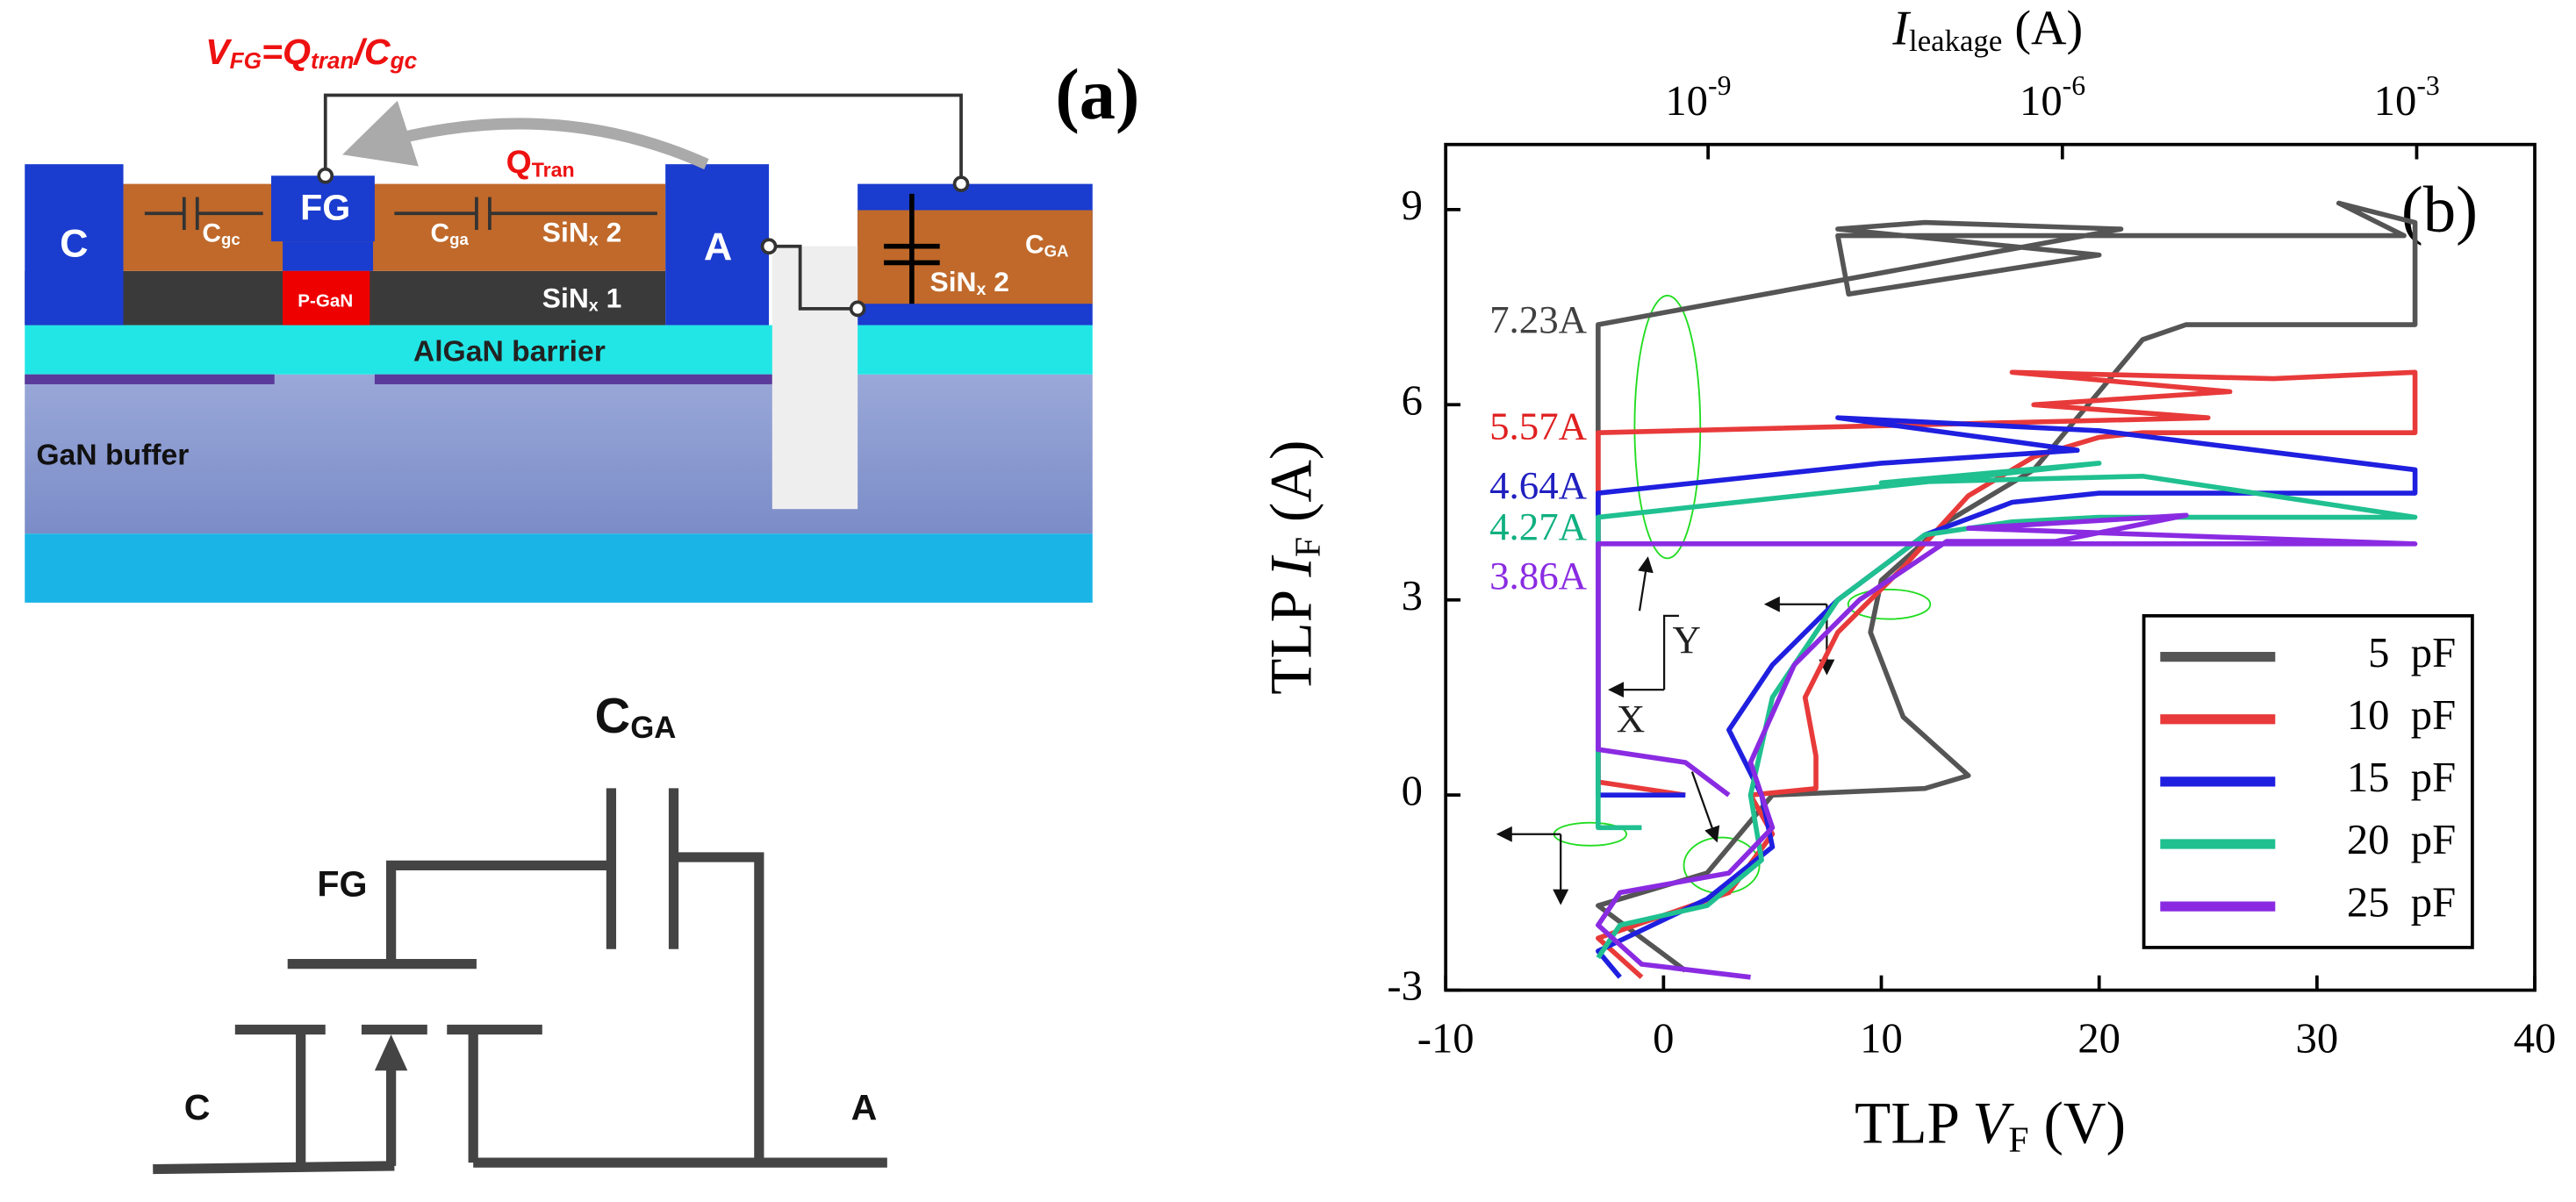  What do you see at coordinates (1538, 526) in the screenshot?
I see `annotation: 4.27A` at bounding box center [1538, 526].